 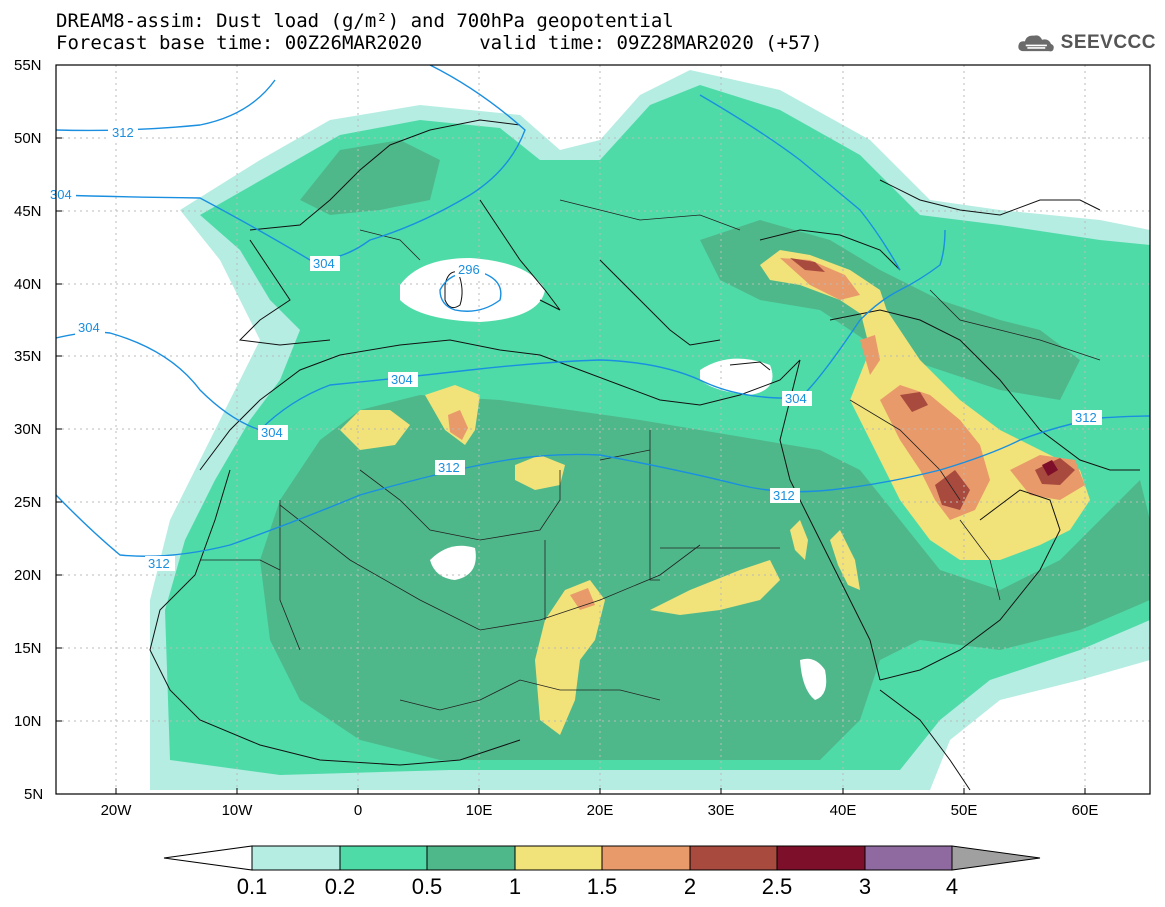 What do you see at coordinates (964, 810) in the screenshot?
I see `lon-label: 50E` at bounding box center [964, 810].